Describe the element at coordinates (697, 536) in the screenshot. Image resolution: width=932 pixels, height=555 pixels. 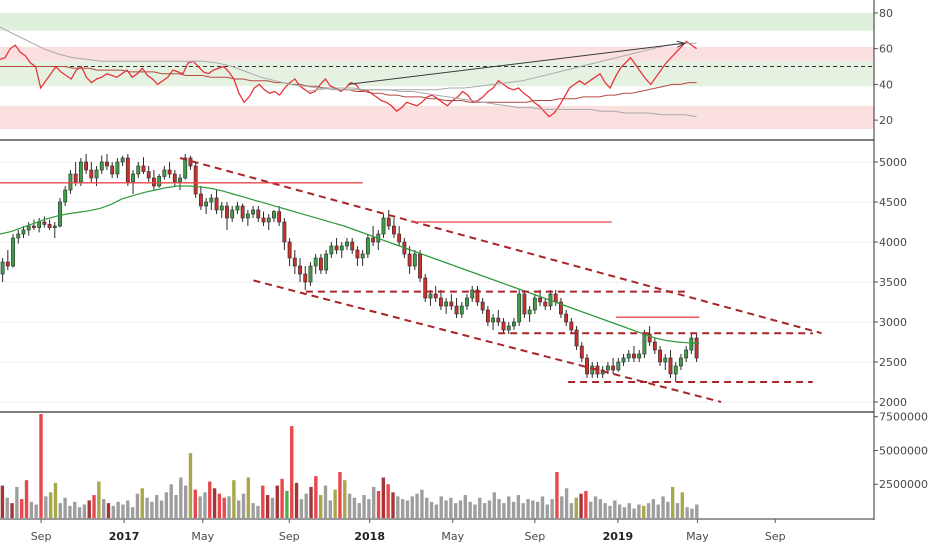
I see `x-tick-label-8: May` at that location.